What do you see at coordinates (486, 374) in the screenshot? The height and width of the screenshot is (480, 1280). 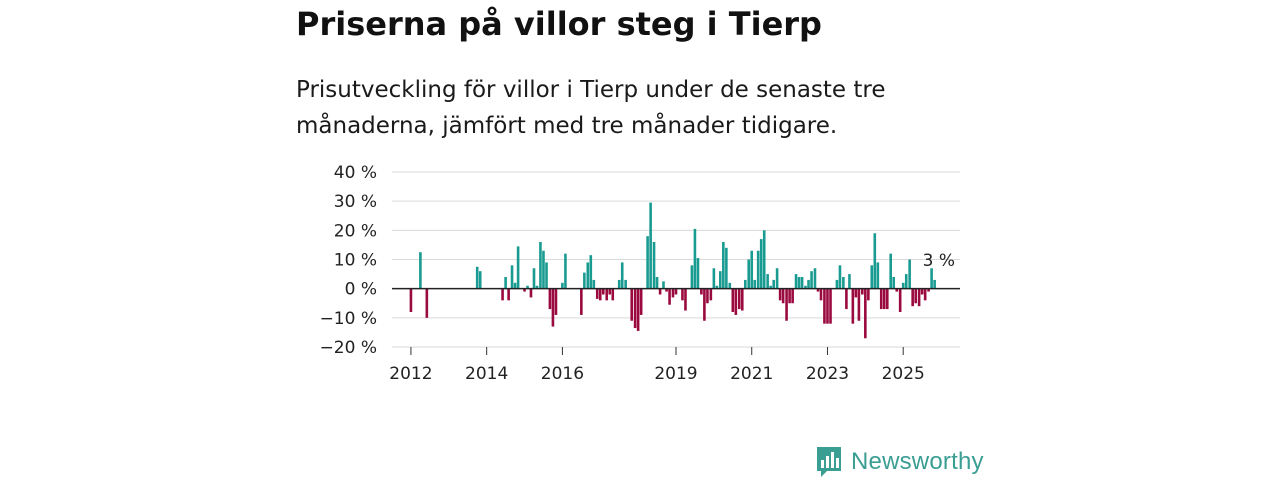 I see `x-tick-label: 2014` at bounding box center [486, 374].